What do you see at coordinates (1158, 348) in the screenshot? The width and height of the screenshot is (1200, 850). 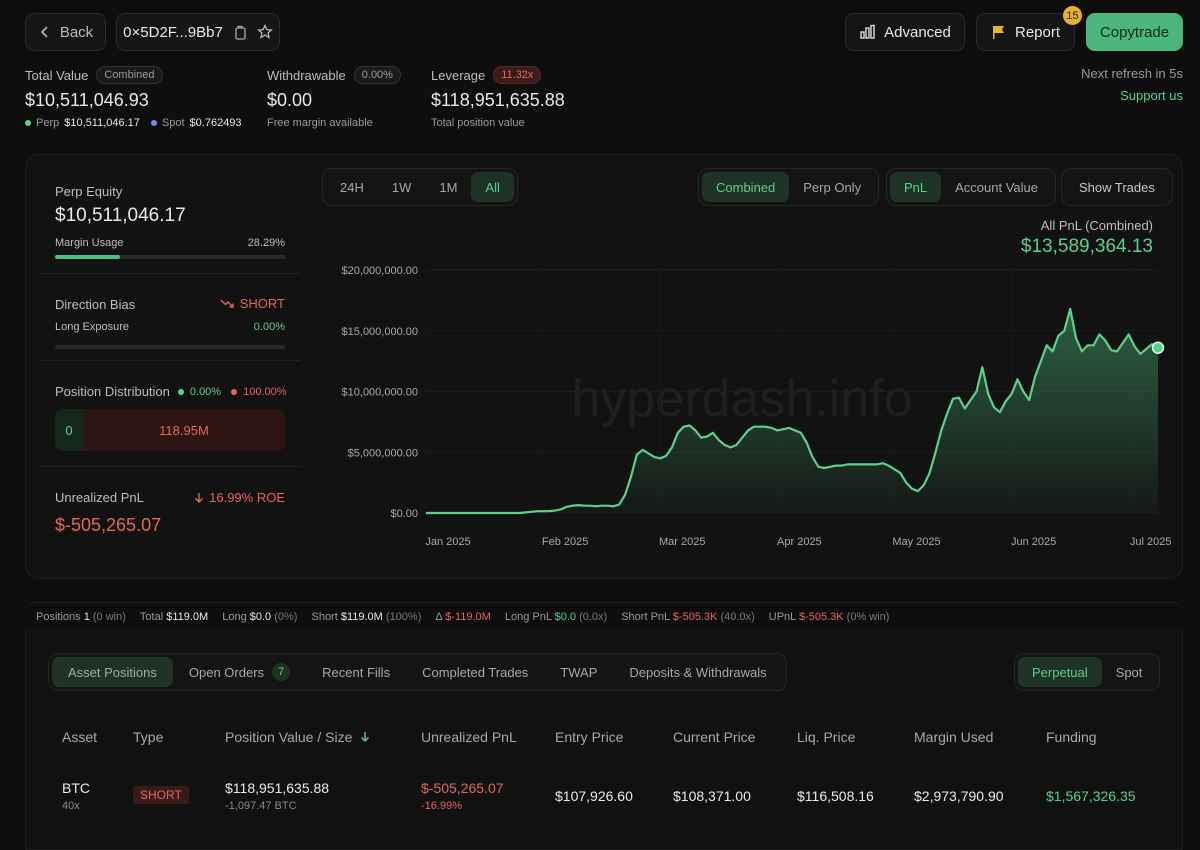 I see `pnl-last-point` at bounding box center [1158, 348].